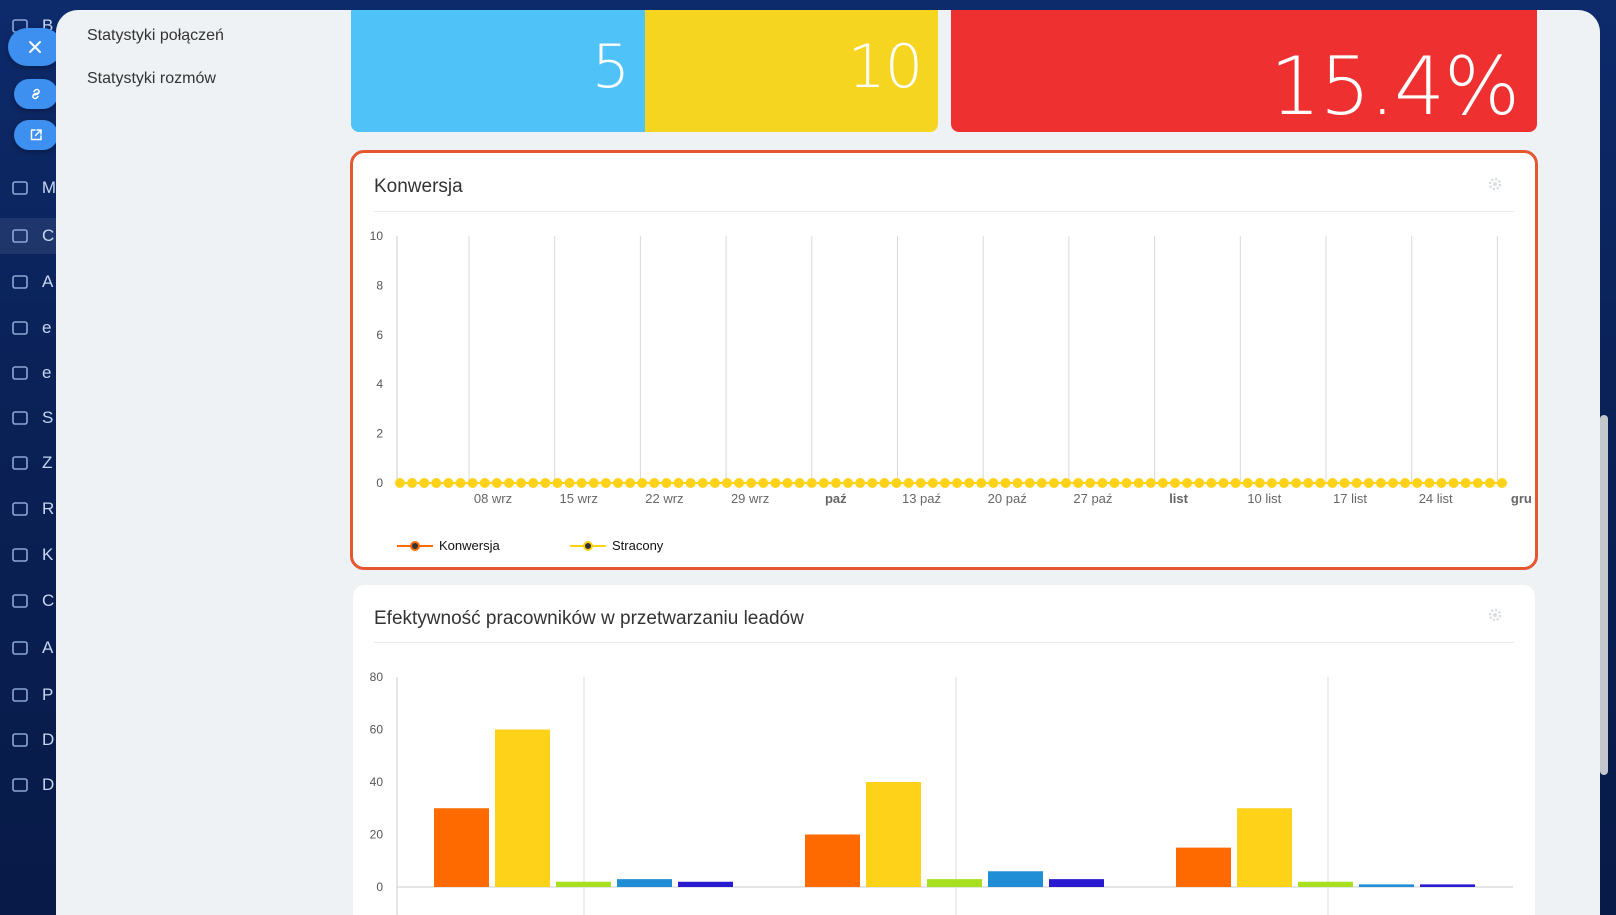  I want to click on kpi-value: 15.4%, so click(1394, 86).